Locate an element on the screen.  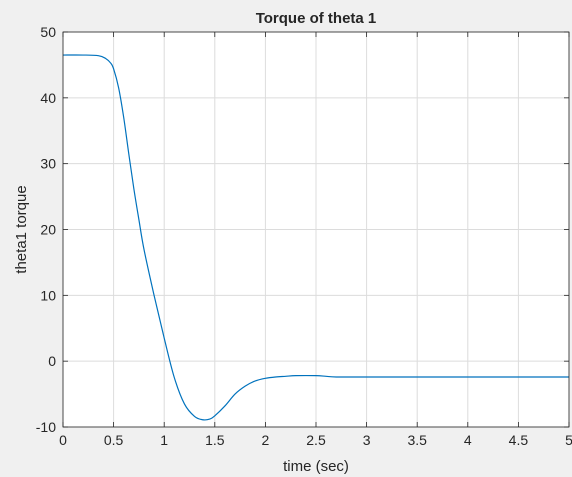
y-tick-label: 50 is located at coordinates (48, 32).